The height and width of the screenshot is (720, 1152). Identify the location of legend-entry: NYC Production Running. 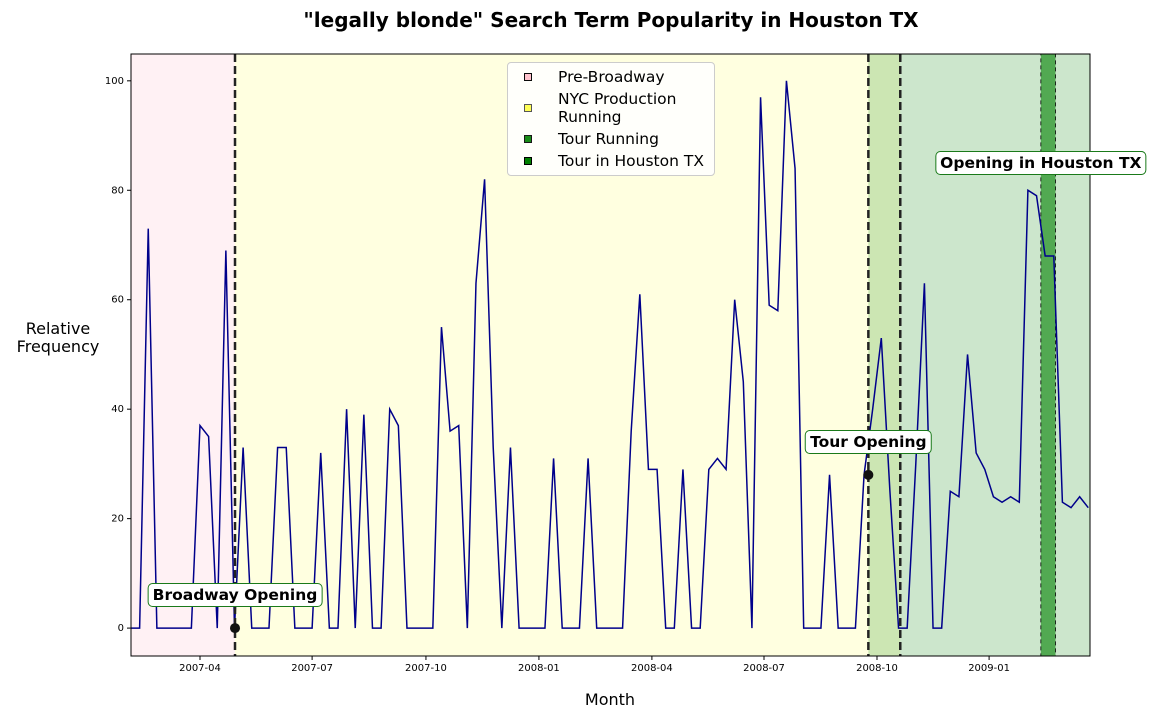
(611, 108).